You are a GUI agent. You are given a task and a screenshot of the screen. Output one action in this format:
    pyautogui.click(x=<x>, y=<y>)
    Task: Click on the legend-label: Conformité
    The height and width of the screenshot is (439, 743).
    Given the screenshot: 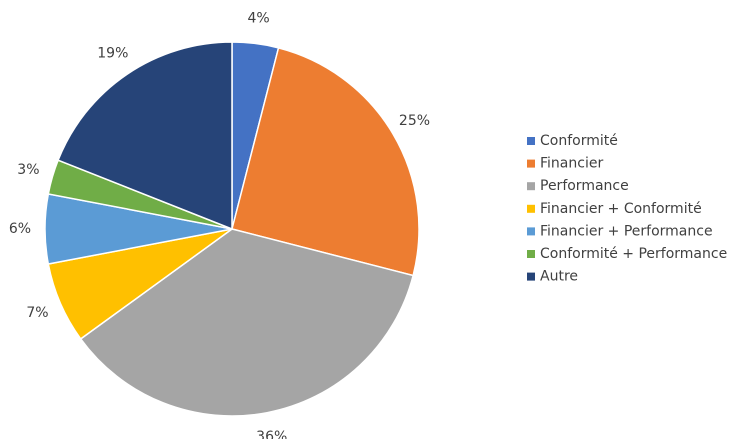 What is the action you would take?
    pyautogui.click(x=579, y=141)
    